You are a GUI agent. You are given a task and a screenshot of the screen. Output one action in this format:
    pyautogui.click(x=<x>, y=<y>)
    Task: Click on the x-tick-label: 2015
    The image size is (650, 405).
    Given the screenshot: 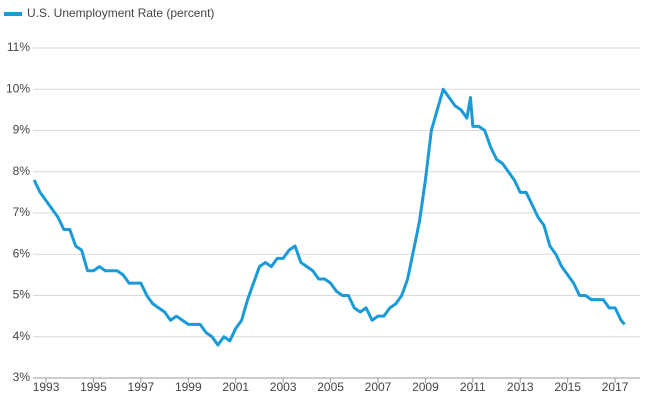 What is the action you would take?
    pyautogui.click(x=567, y=387)
    